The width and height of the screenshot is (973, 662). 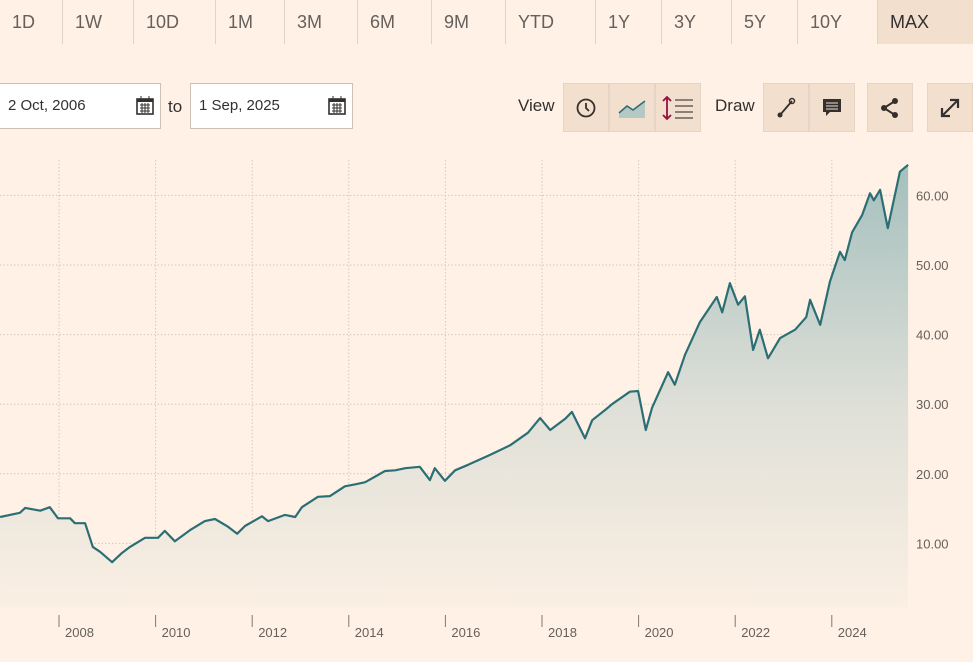 I want to click on x-tick-label: 2024, so click(x=852, y=632).